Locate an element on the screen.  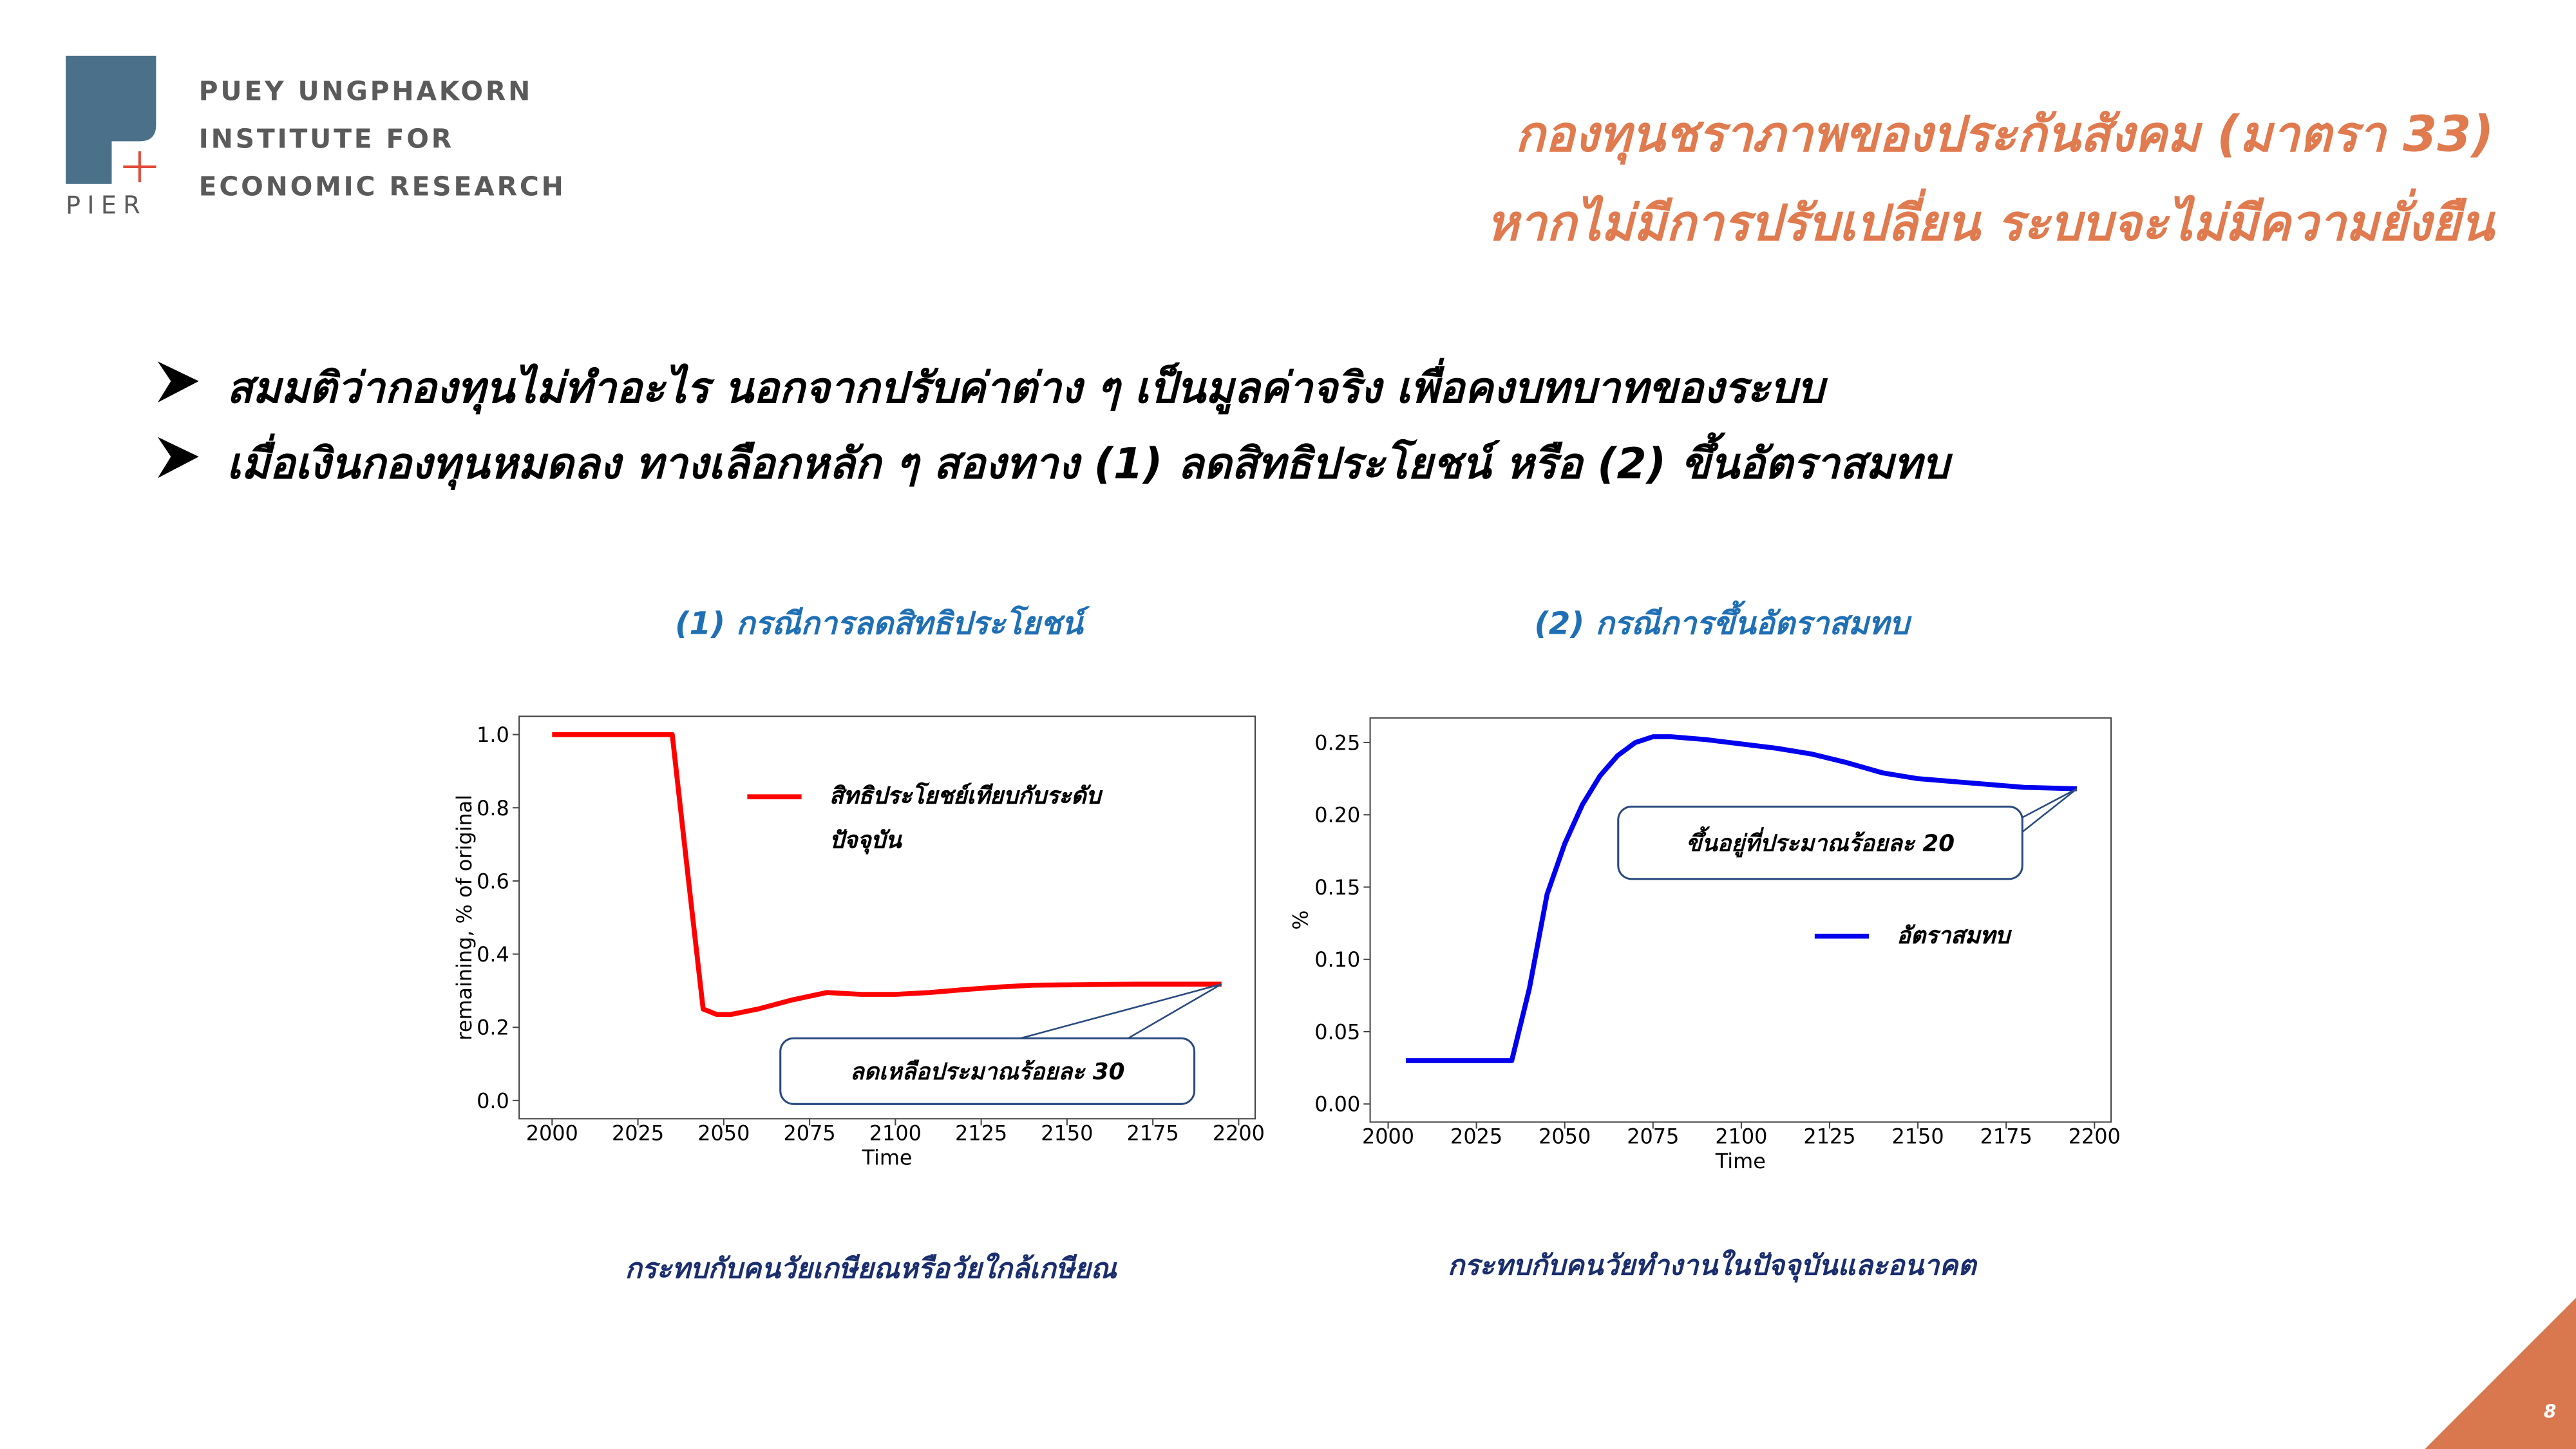
logo-text: PUEY UNGPHAKORN is located at coordinates (366, 92).